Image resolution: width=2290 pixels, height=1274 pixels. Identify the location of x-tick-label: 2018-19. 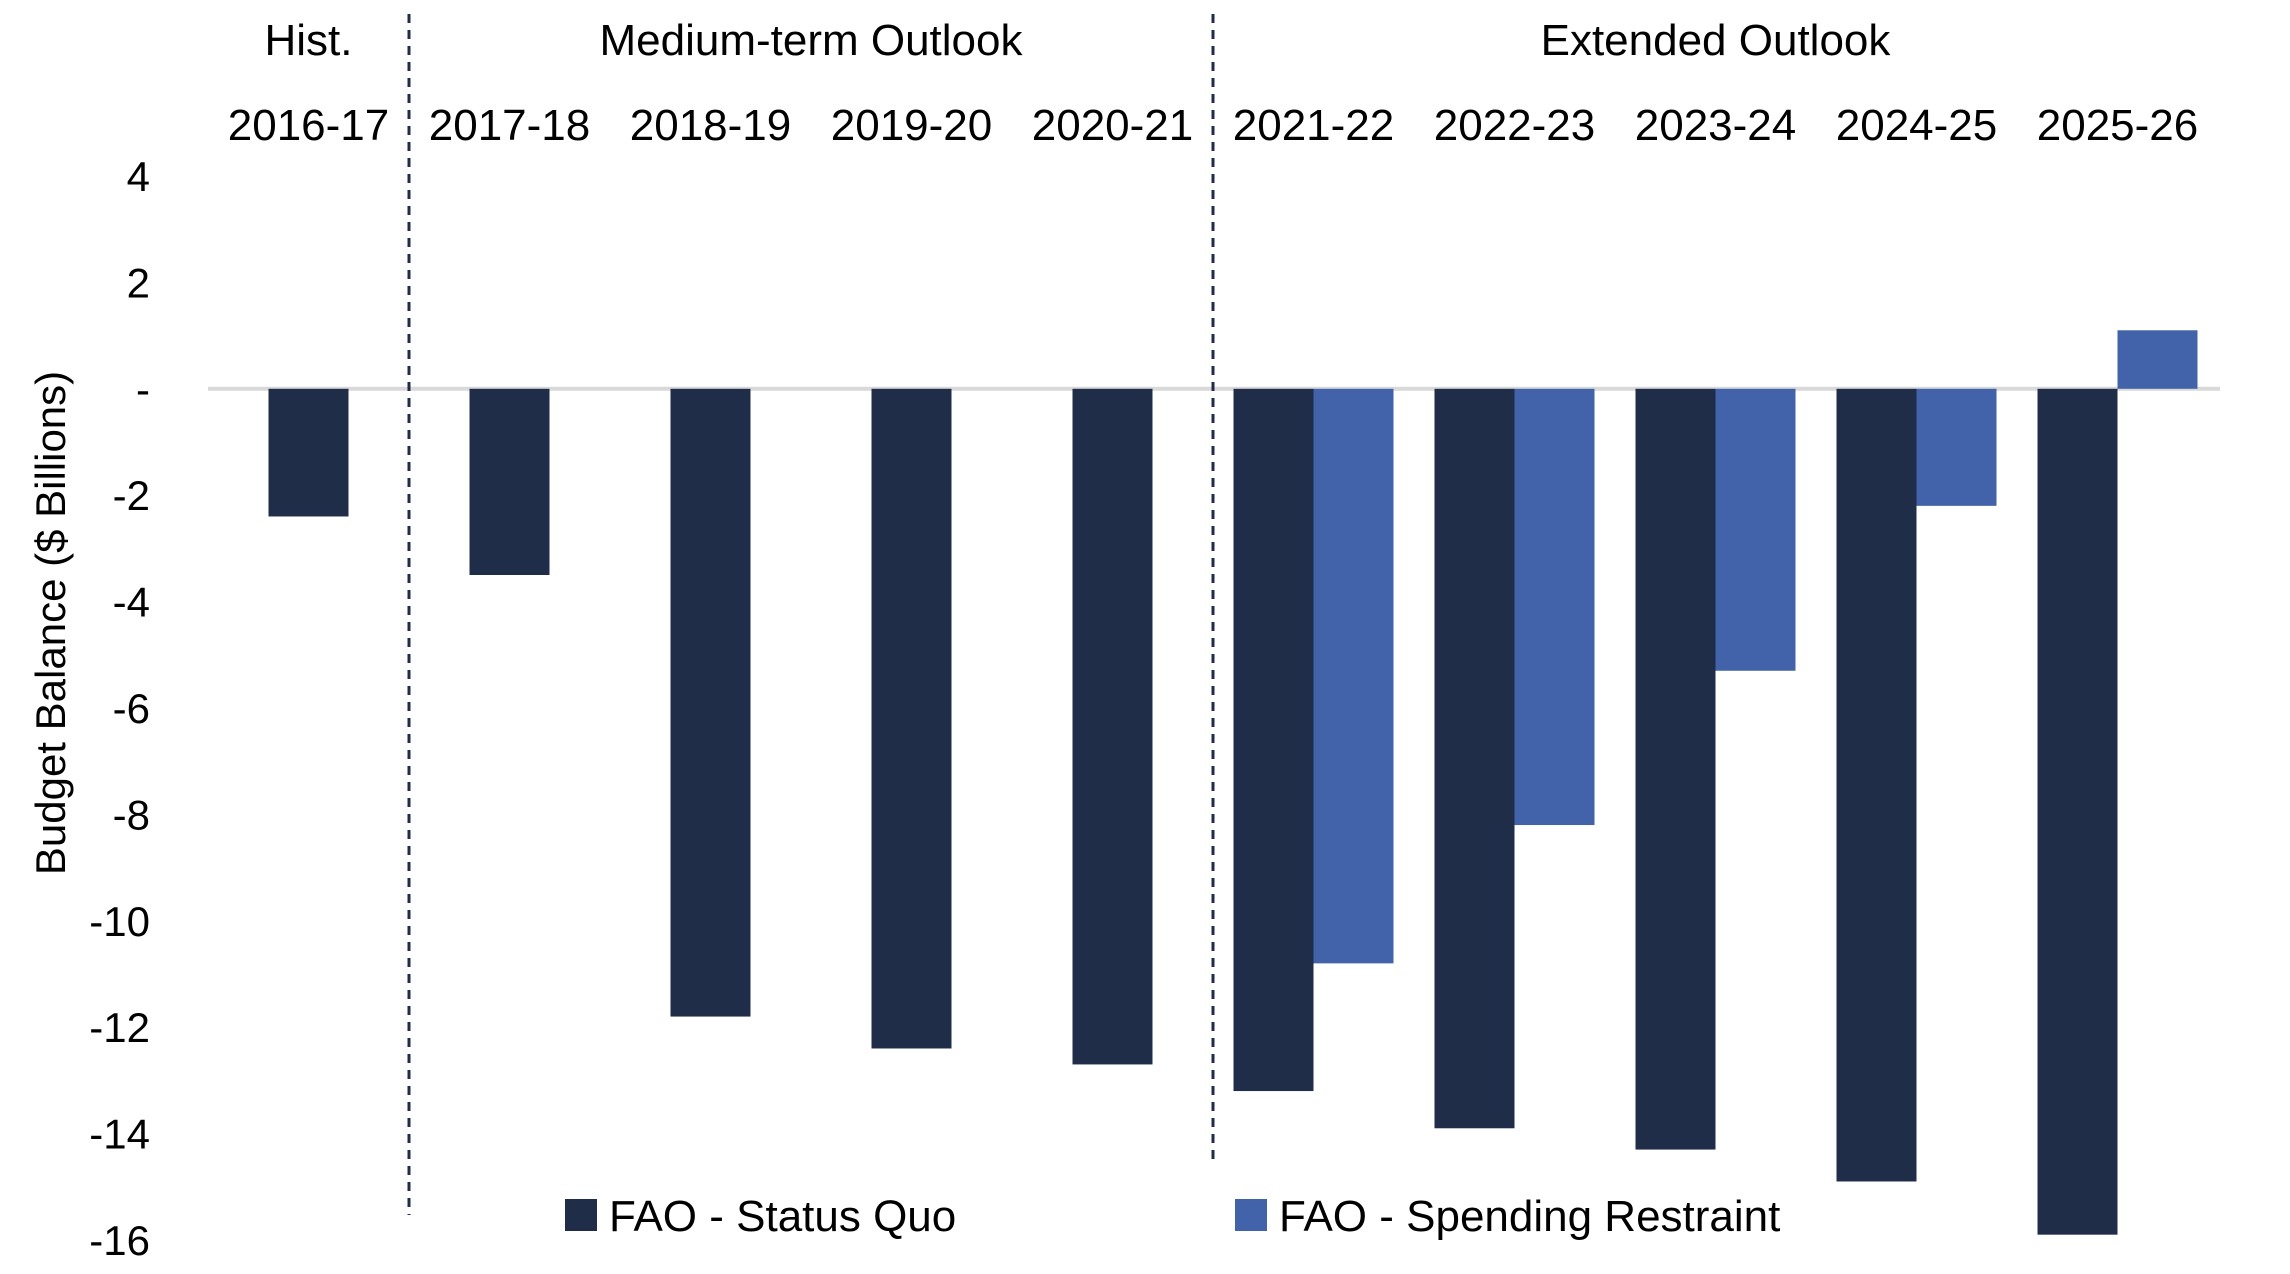
(710, 125).